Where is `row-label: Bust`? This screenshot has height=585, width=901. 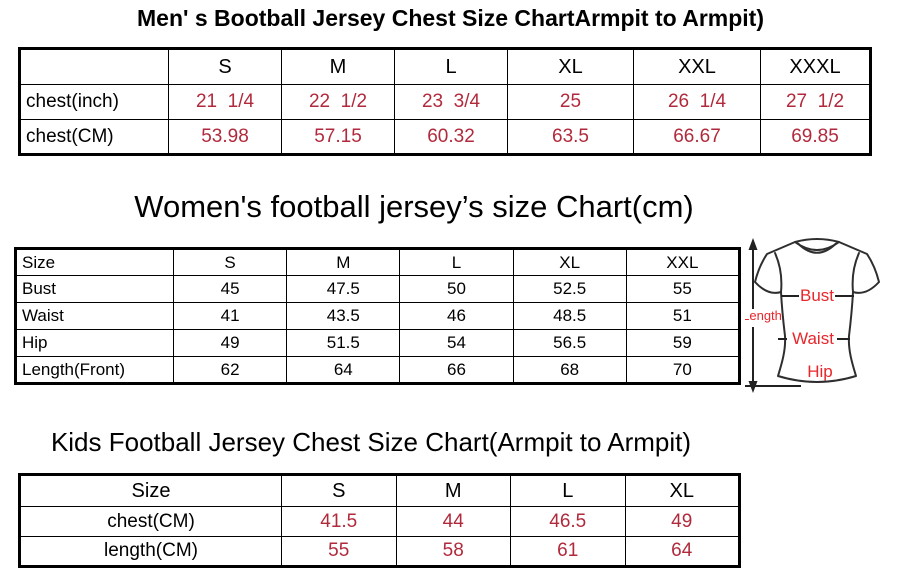
row-label: Bust is located at coordinates (94, 289).